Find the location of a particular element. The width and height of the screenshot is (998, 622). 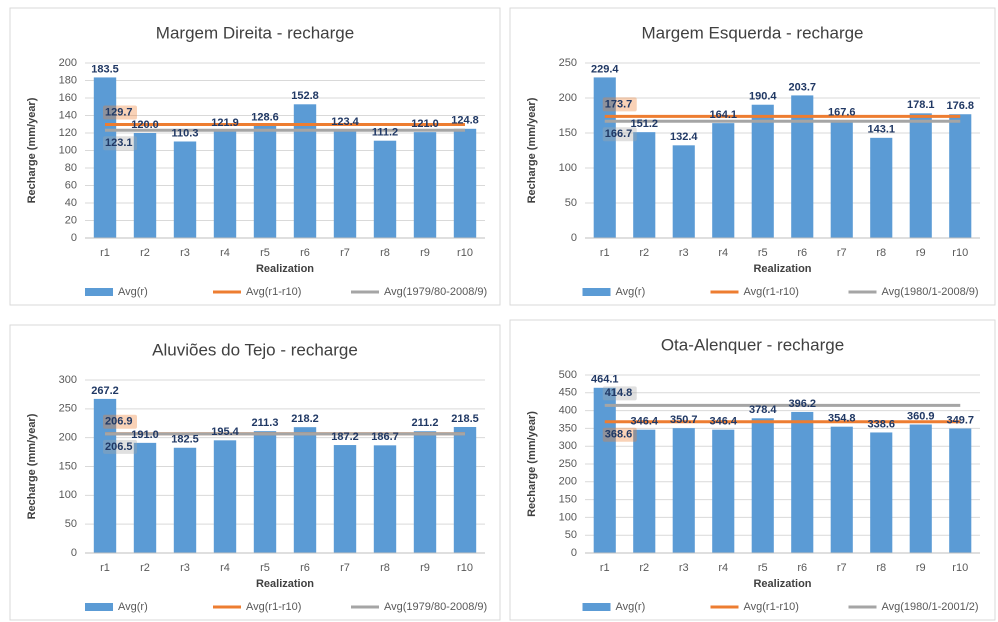

value-label: 182.5 is located at coordinates (185, 440).